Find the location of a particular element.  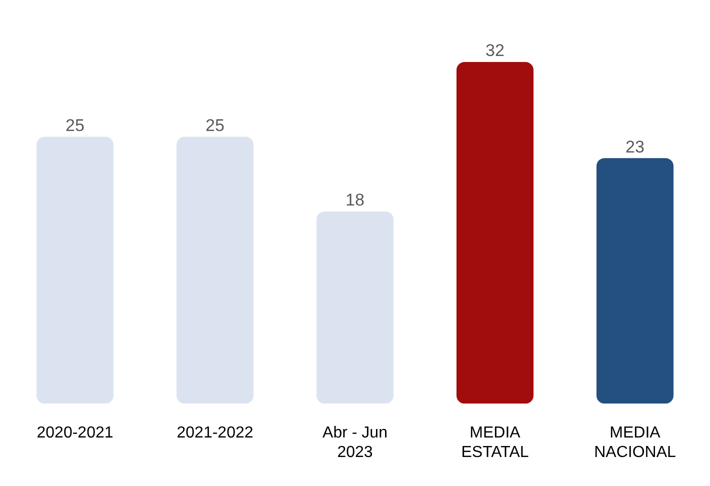

x-tick-label: 2021-2022 is located at coordinates (215, 433).